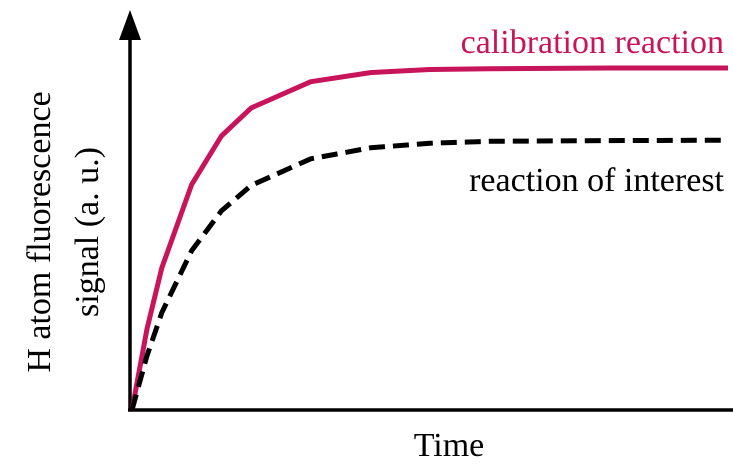 Image resolution: width=733 pixels, height=467 pixels. I want to click on x-axis-label: Time, so click(449, 445).